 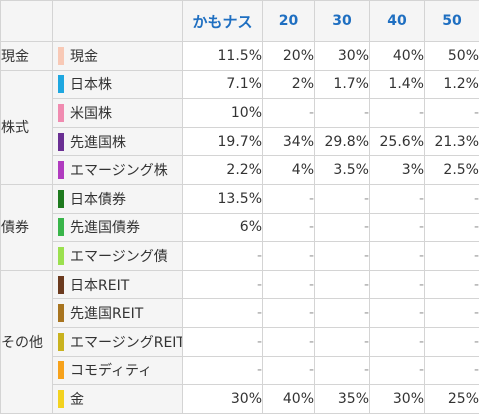 I want to click on asset-label: 先進国REIT, so click(x=107, y=314).